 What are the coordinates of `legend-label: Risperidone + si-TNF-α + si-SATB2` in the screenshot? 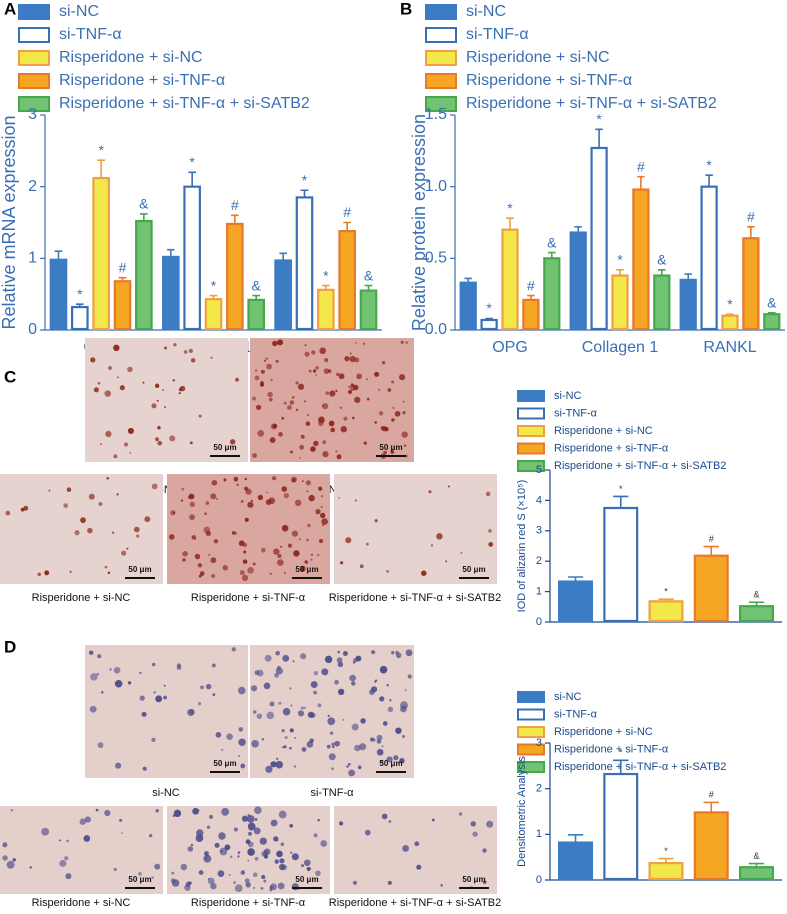 It's located at (184, 103).